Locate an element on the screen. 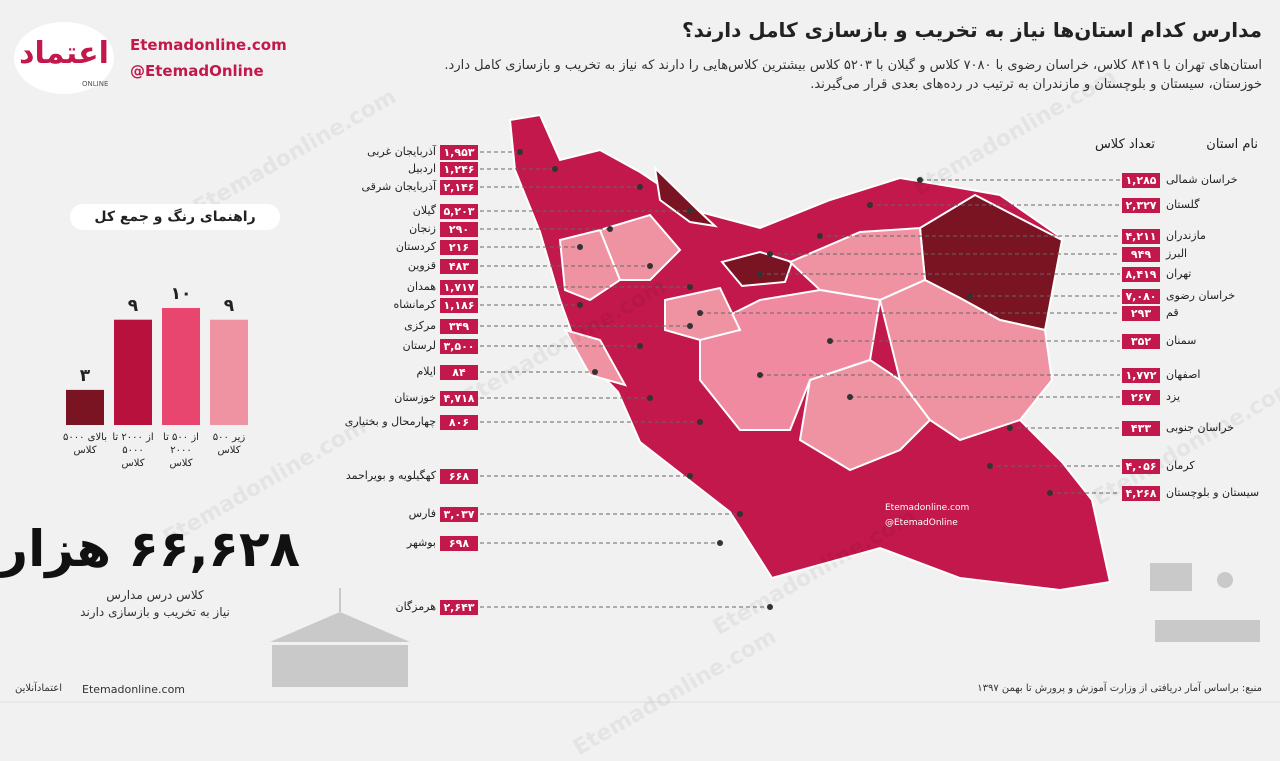 This screenshot has height=761, width=1280. classroom-icon is located at coordinates (1205, 602).